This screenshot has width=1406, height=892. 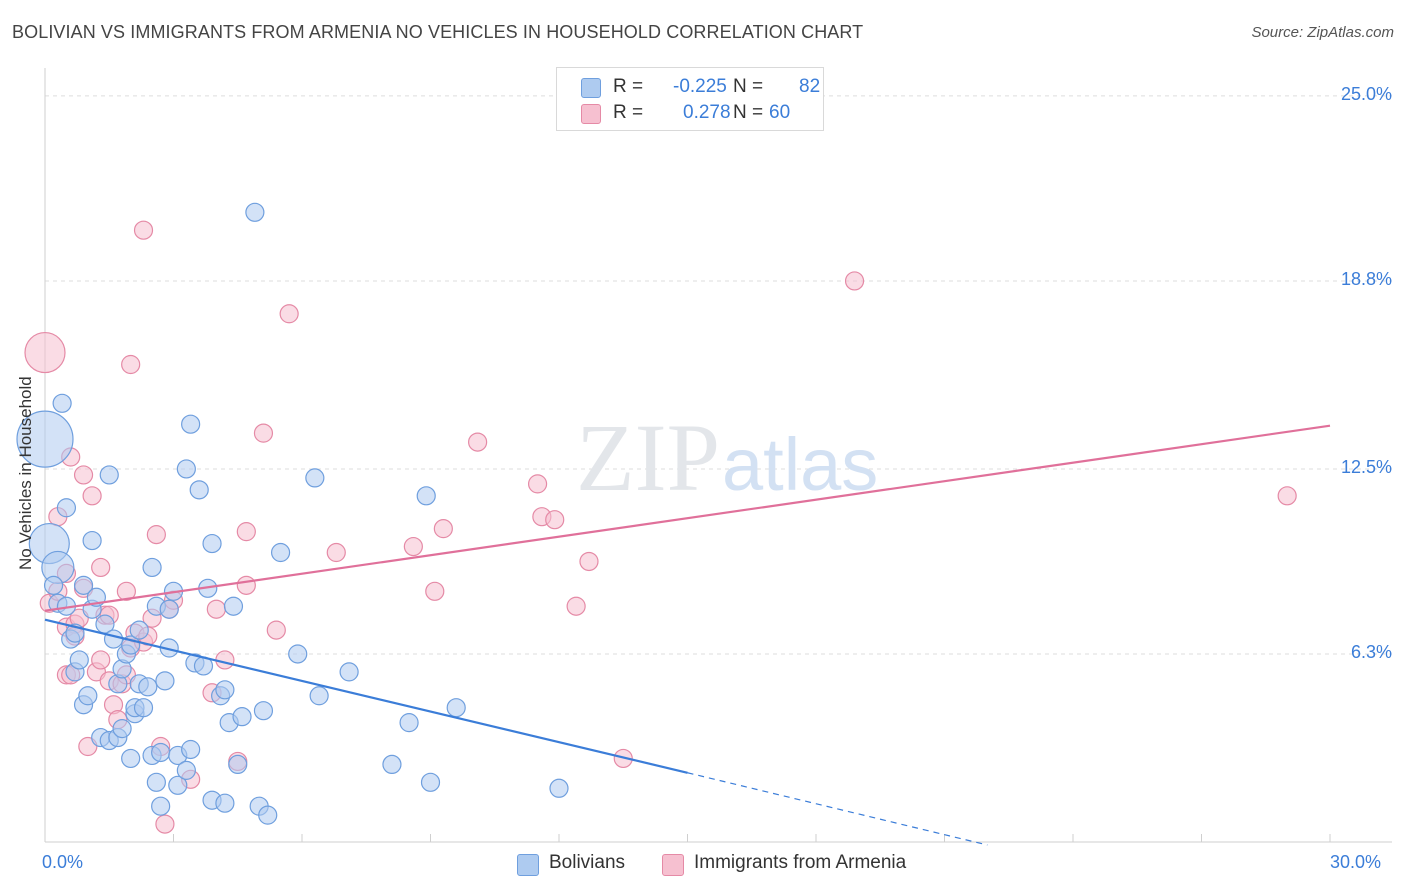 What do you see at coordinates (25, 473) in the screenshot?
I see `y-axis-label: No Vehicles in Household` at bounding box center [25, 473].